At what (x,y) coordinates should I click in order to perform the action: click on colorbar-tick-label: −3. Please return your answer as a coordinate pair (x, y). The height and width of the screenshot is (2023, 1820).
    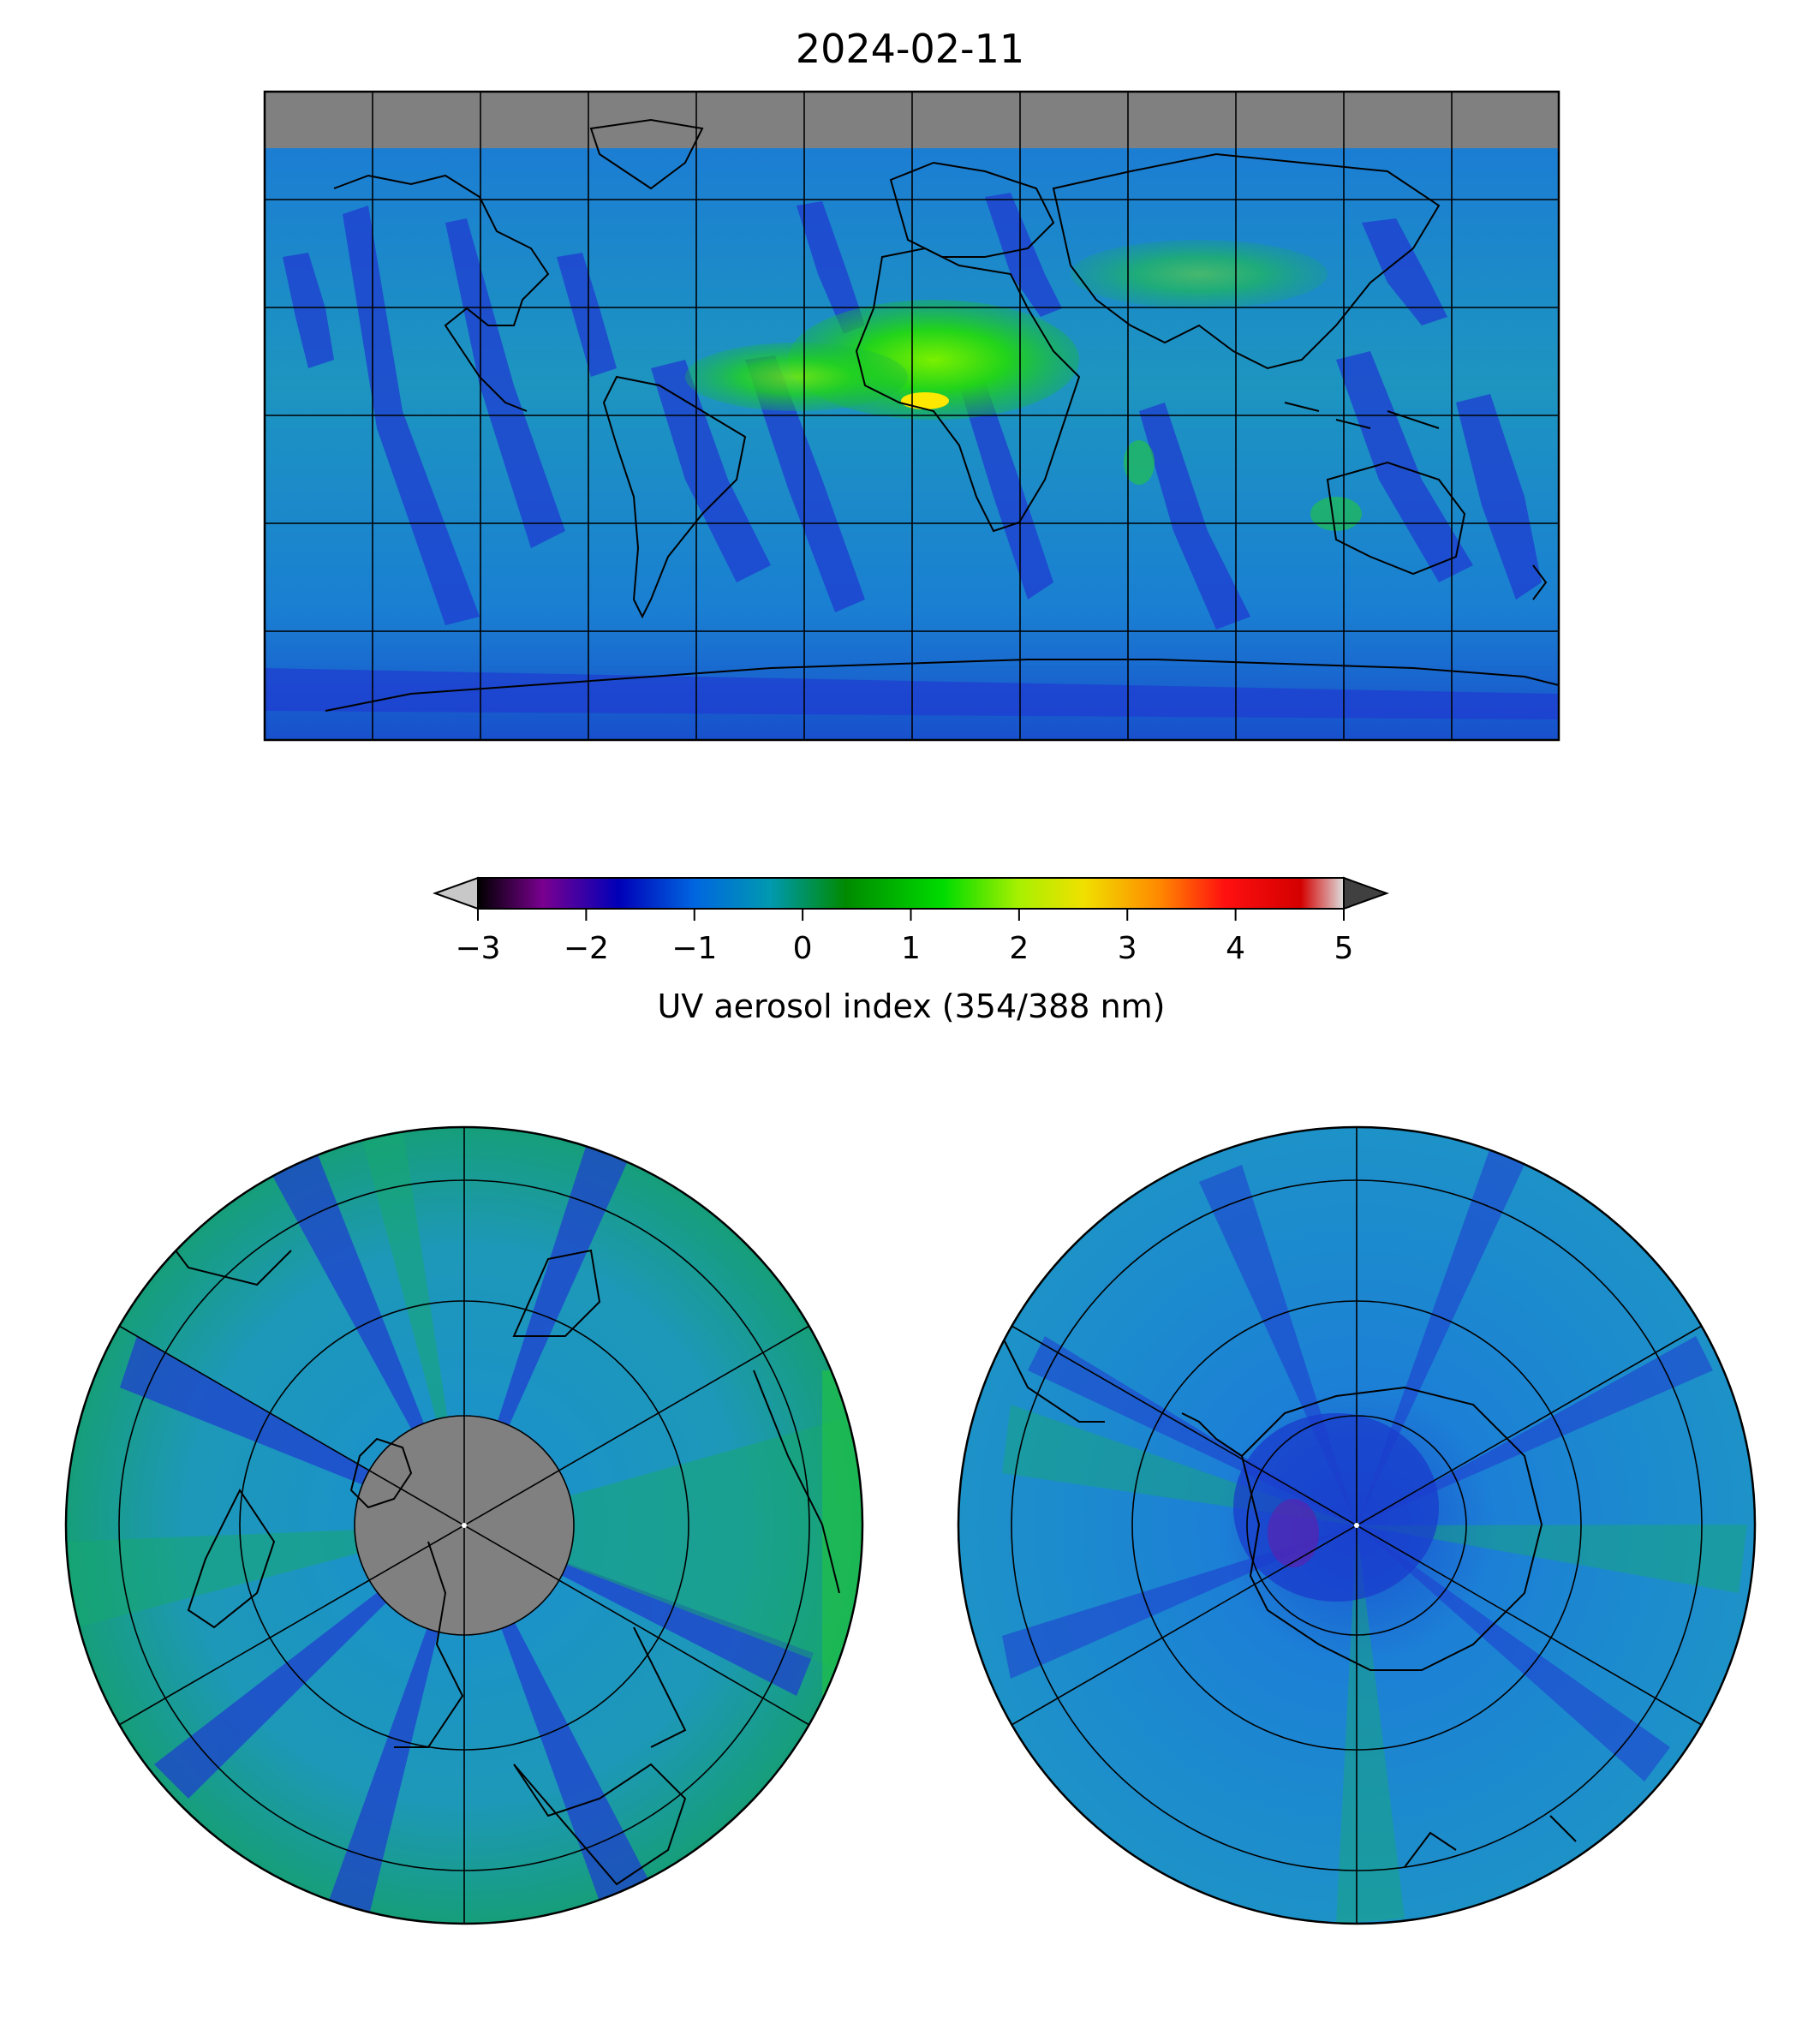
    Looking at the image, I should click on (477, 948).